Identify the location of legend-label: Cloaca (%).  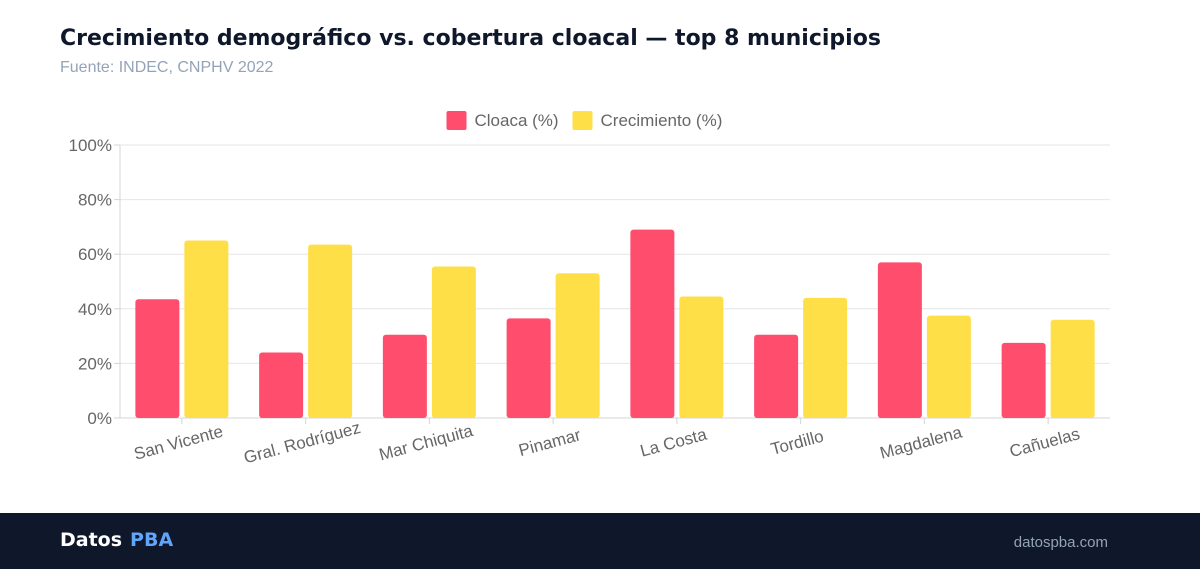
(517, 120).